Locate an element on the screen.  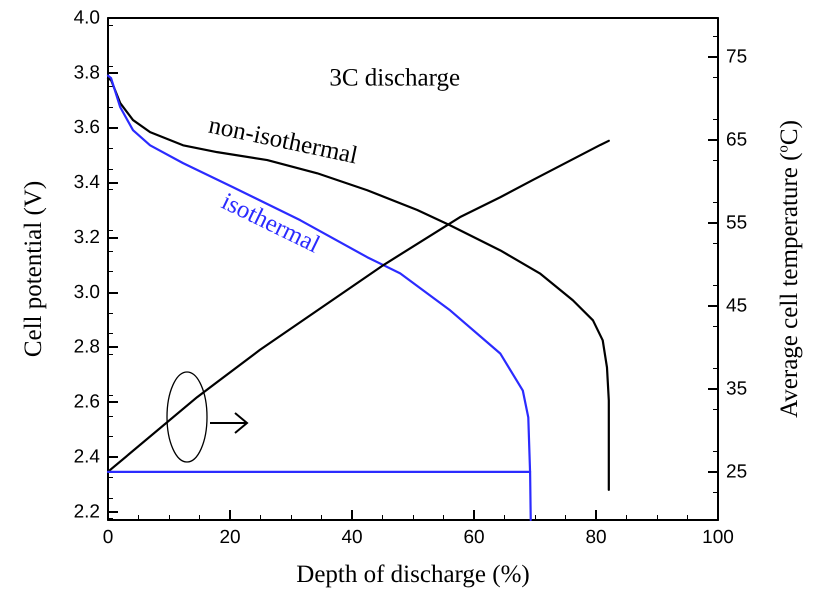
y-axis-title: Cell potential (V) is located at coordinates (33, 269).